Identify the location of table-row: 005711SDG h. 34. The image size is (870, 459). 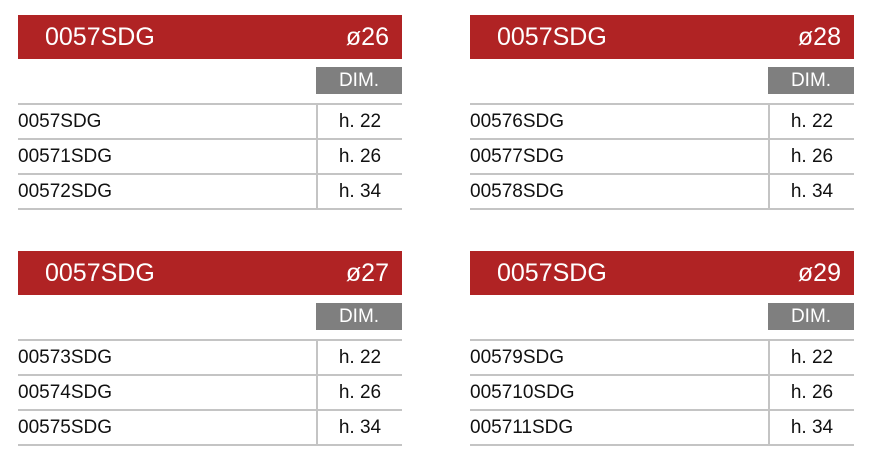
(662, 427).